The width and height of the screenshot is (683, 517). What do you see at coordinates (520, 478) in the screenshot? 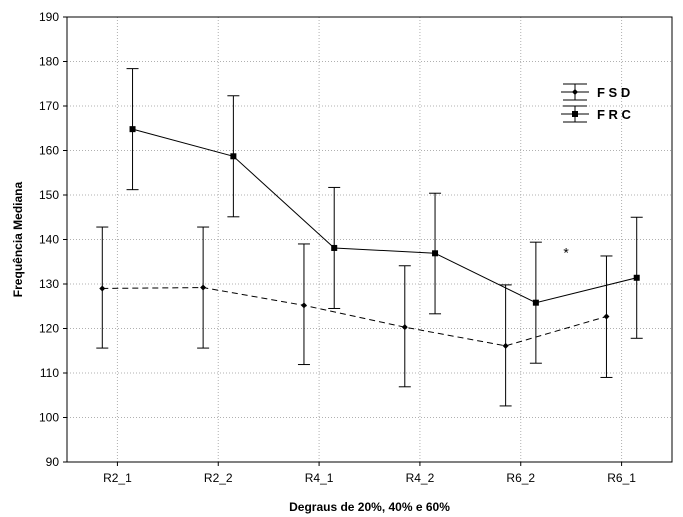
I see `x-tick-label: R6_2` at bounding box center [520, 478].